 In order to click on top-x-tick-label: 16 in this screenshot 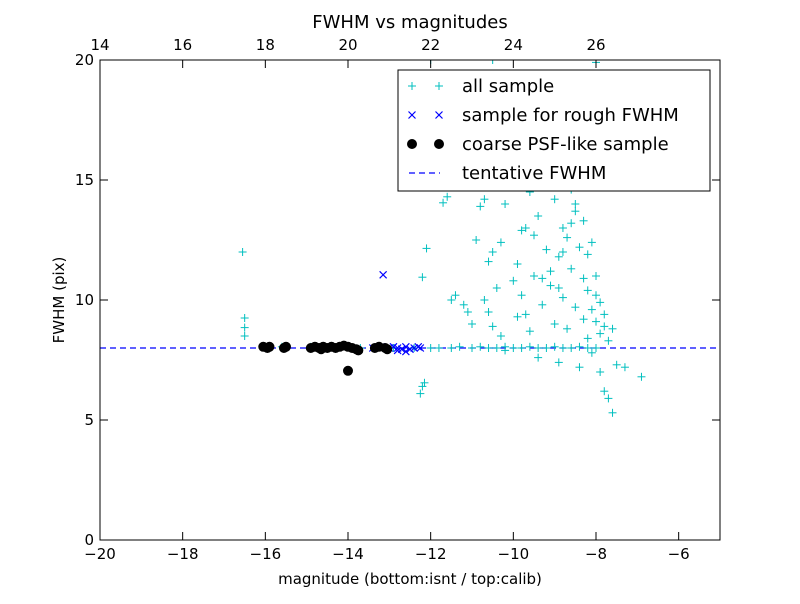, I will do `click(182, 45)`.